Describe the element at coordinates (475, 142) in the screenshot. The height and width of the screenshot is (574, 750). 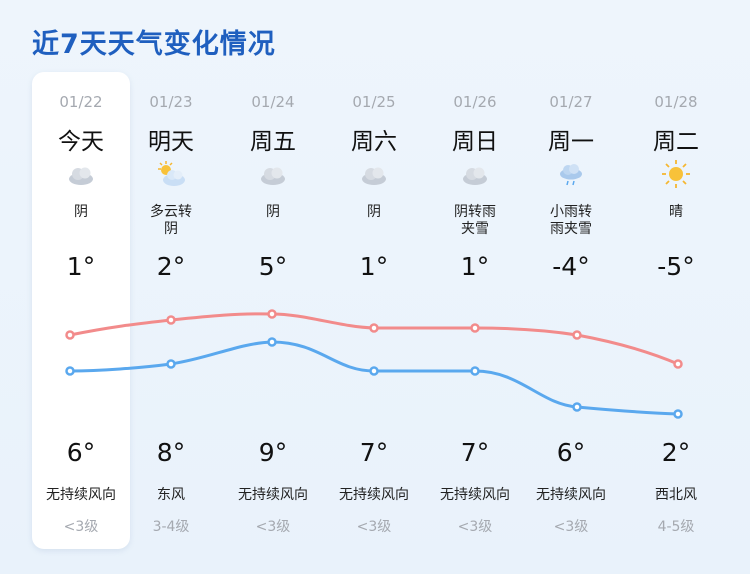
I see `day-weekday: 周日` at that location.